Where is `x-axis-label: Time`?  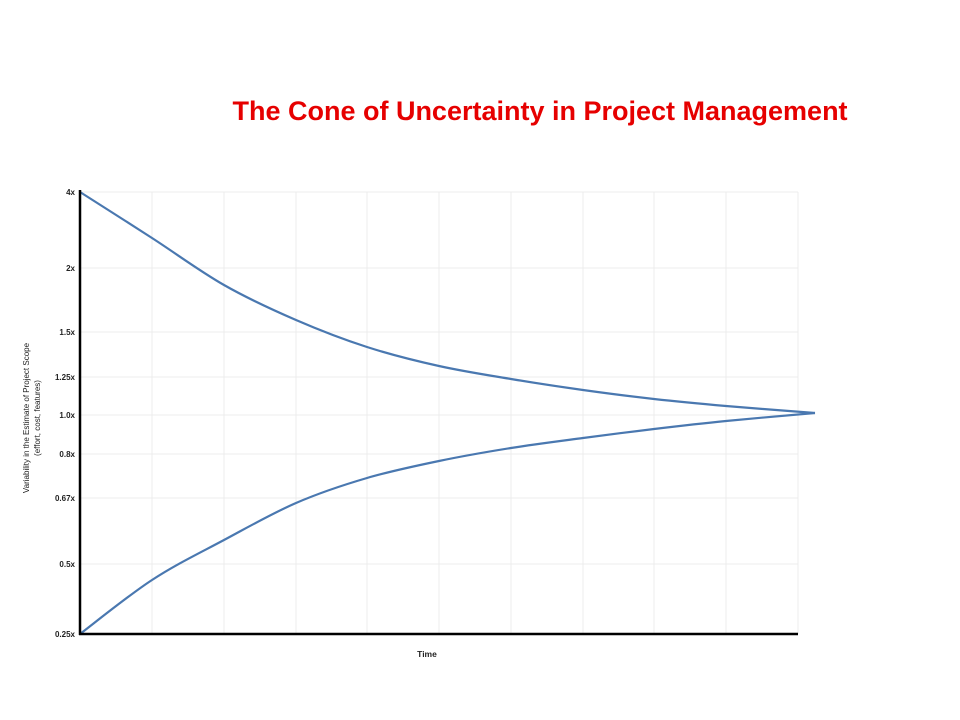 x-axis-label: Time is located at coordinates (427, 654).